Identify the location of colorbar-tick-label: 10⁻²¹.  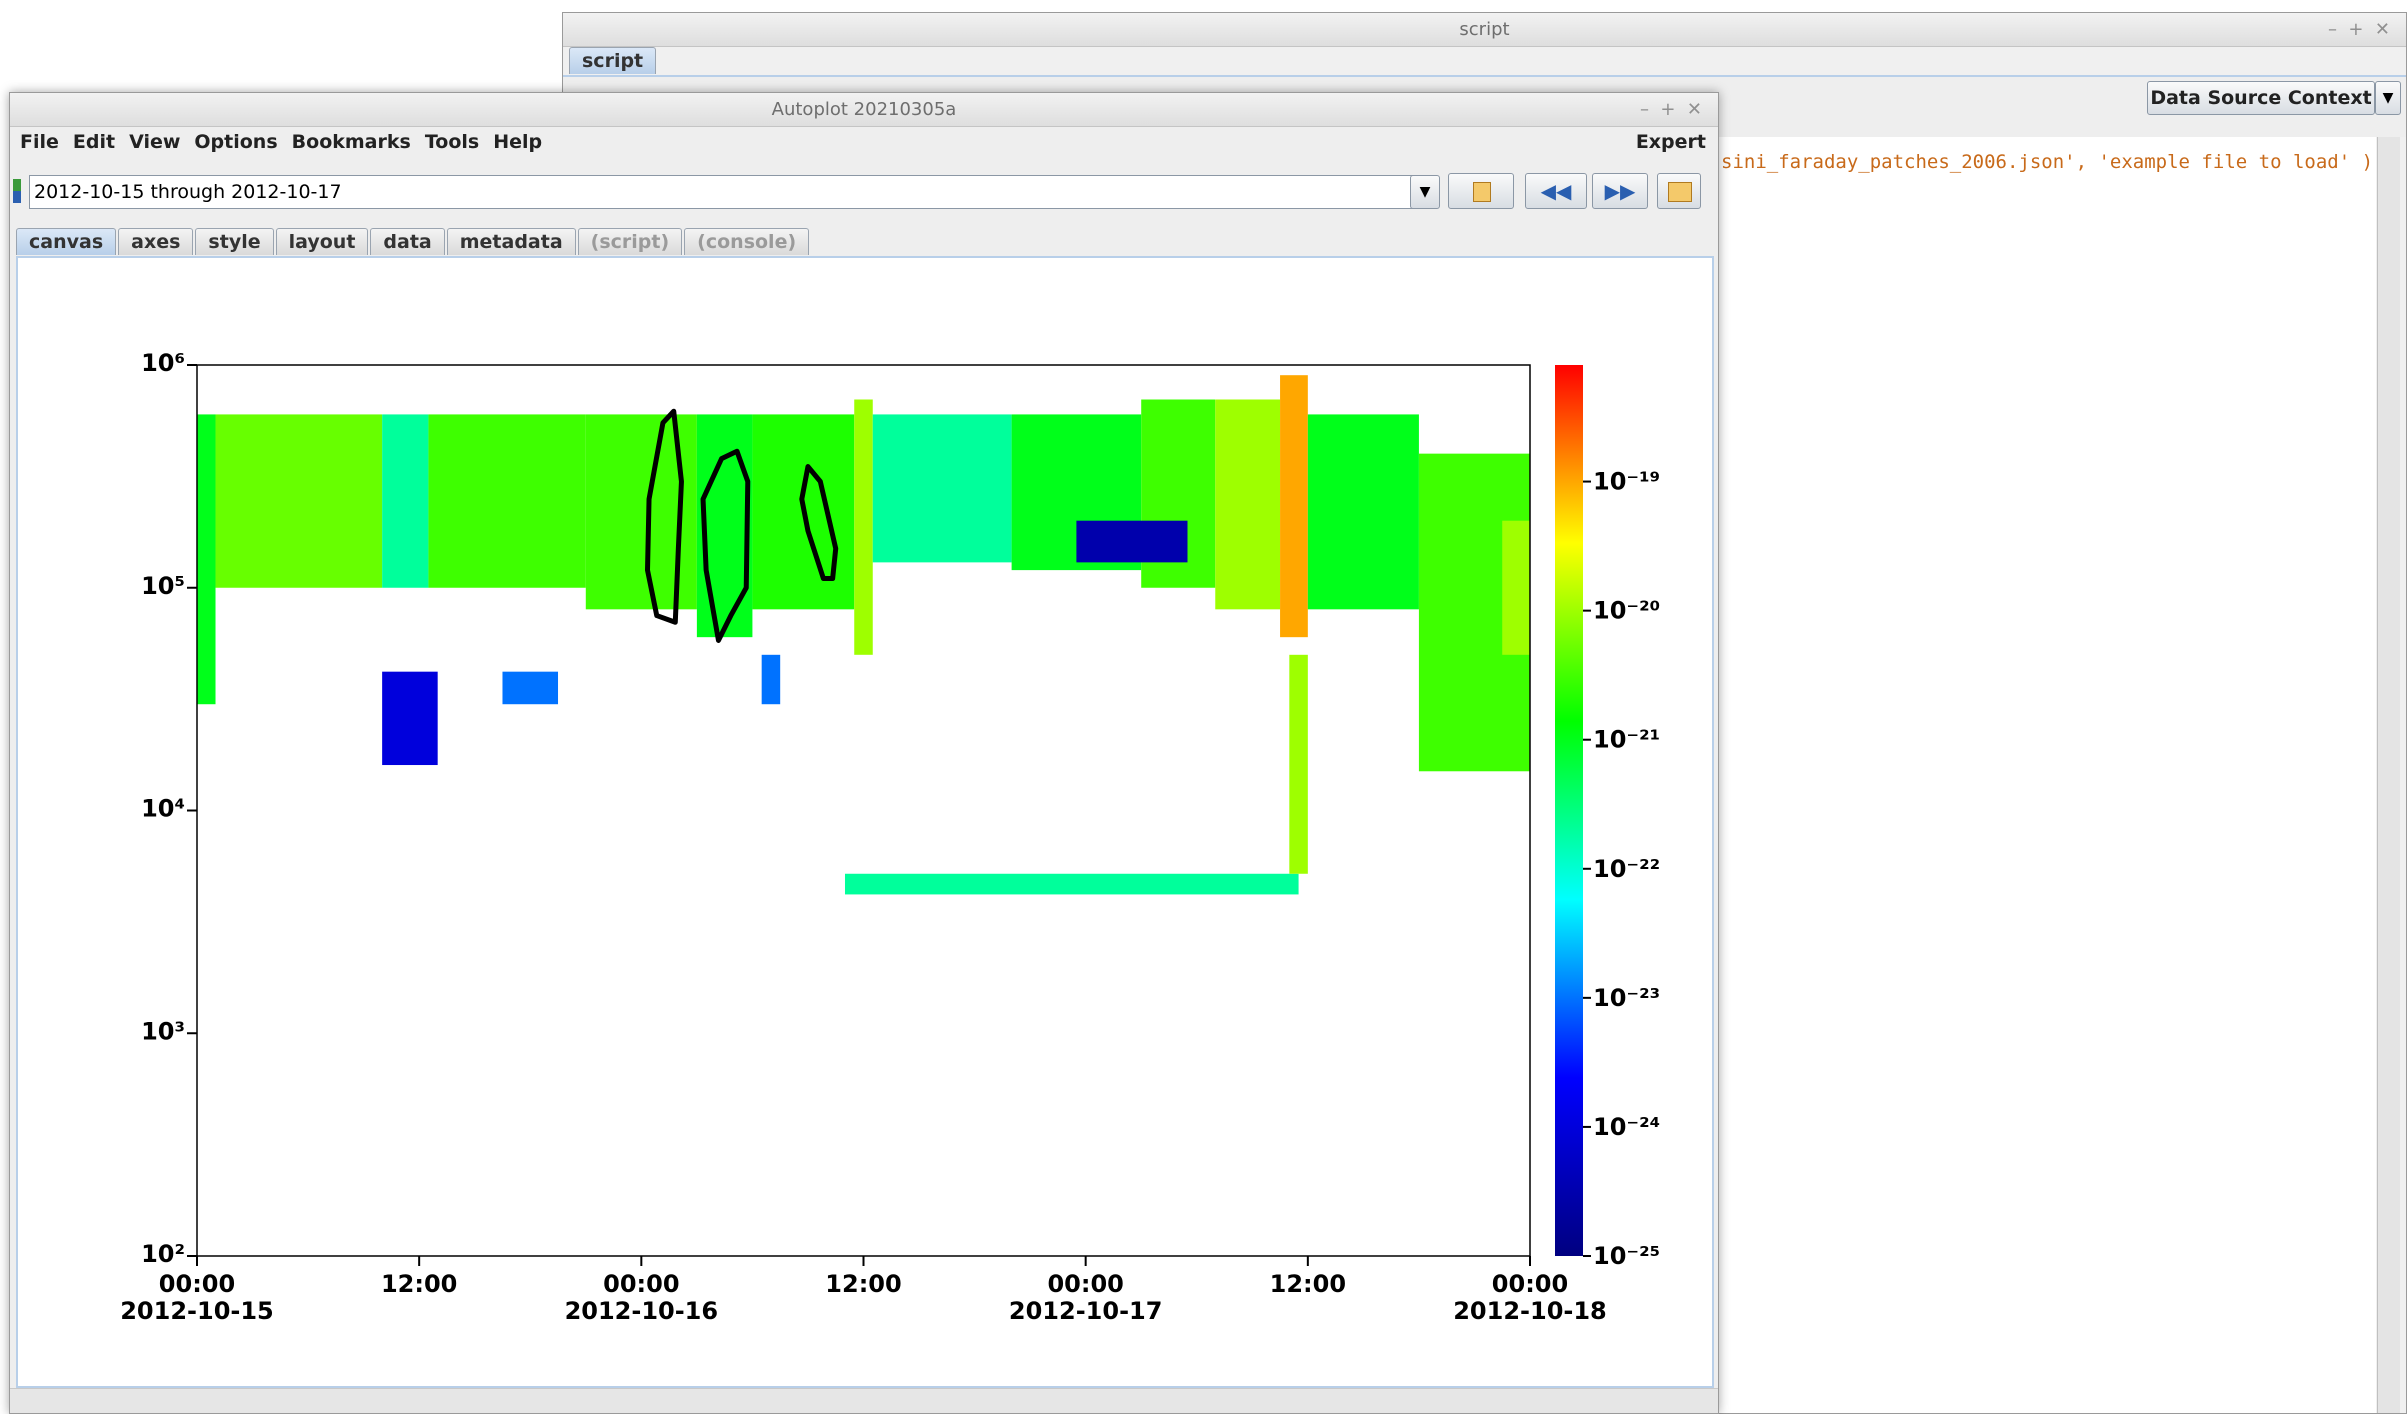
(1626, 740).